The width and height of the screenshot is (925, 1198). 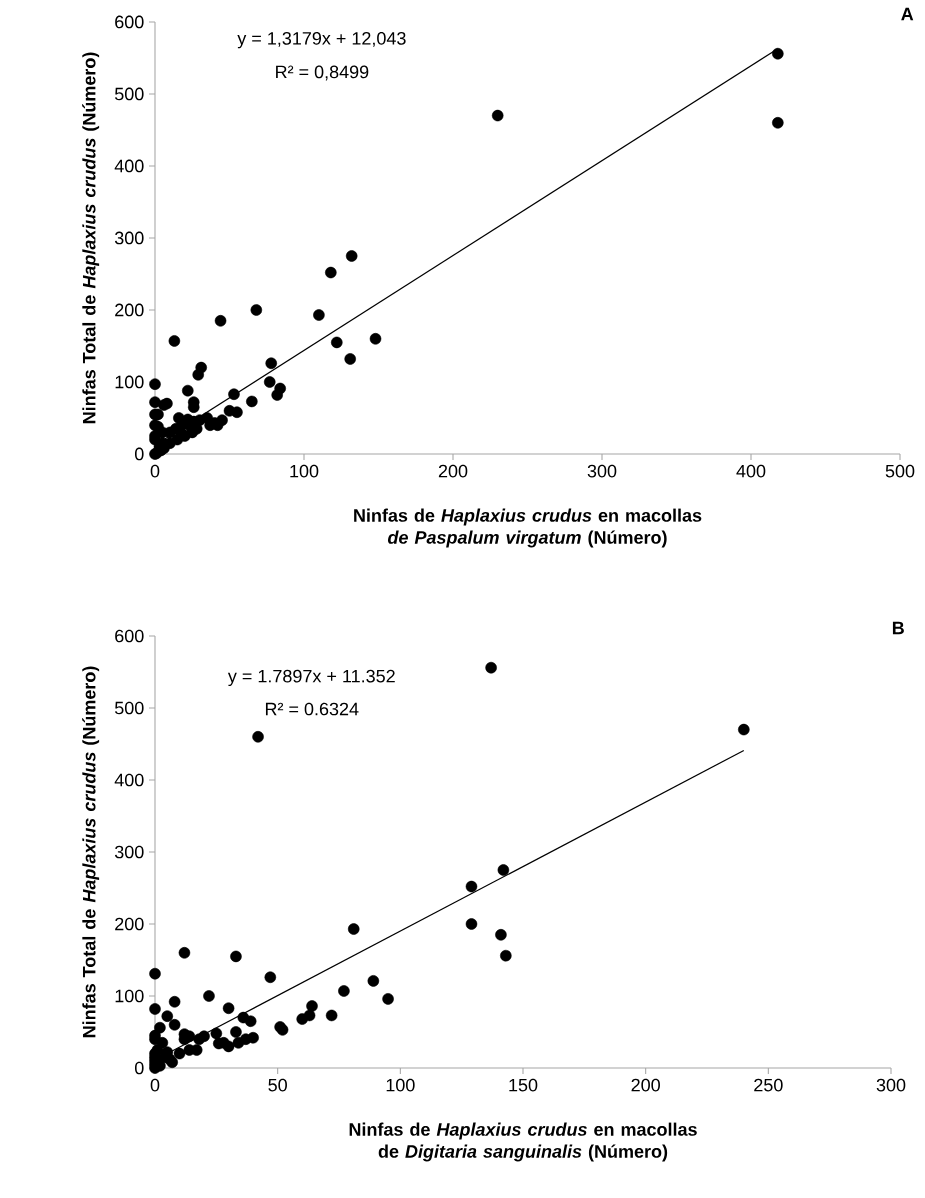 I want to click on text: Ninfas de Haplaxius crudus en macollas de Digitaria sanguinalis (Número), so click(x=523, y=1142).